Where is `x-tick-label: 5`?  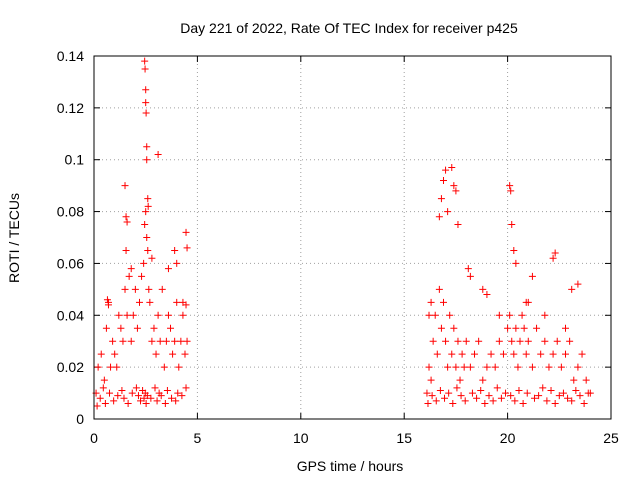 x-tick-label: 5 is located at coordinates (198, 438).